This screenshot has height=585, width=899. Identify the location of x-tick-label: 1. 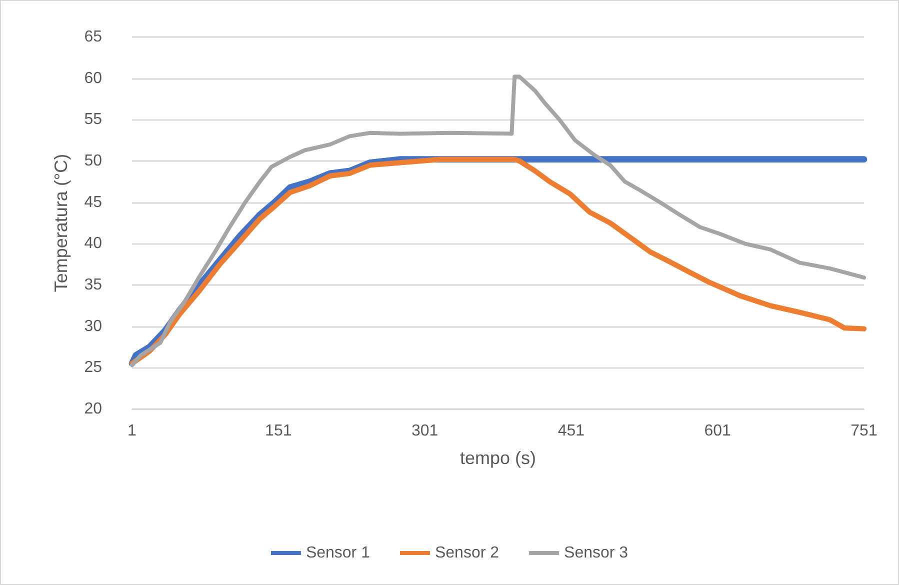
(132, 431).